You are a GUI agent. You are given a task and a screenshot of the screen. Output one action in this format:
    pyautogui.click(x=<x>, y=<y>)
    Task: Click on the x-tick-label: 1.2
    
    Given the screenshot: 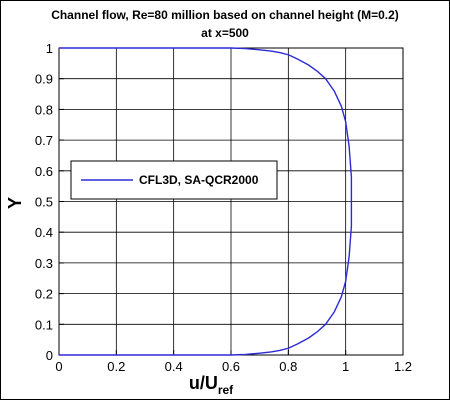 What is the action you would take?
    pyautogui.click(x=403, y=366)
    